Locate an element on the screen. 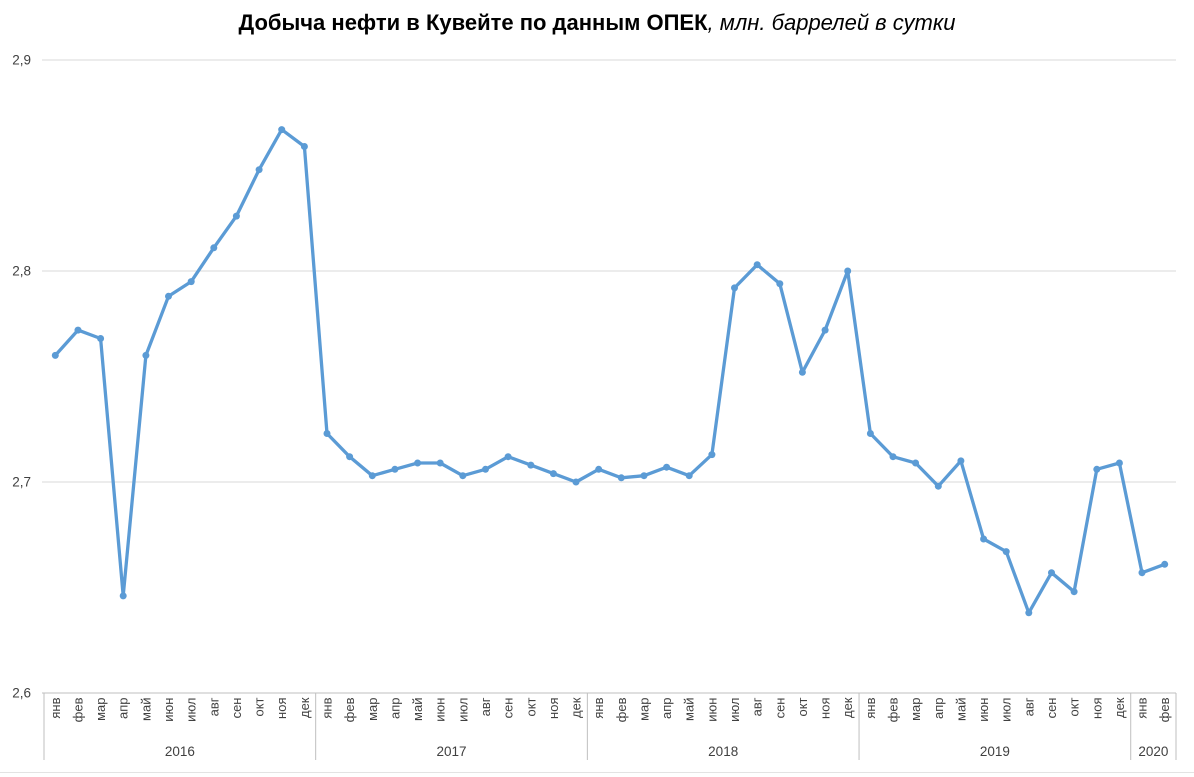 Image resolution: width=1194 pixels, height=777 pixels. year-label: 2016 is located at coordinates (180, 751).